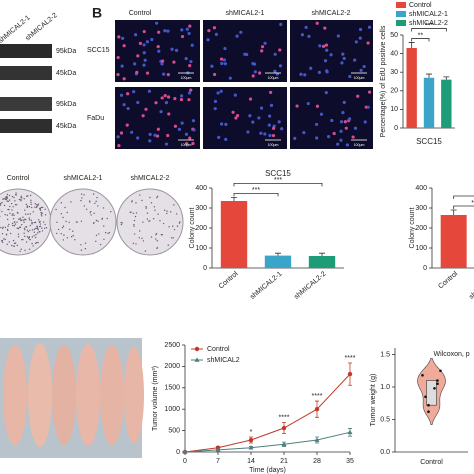 The height and width of the screenshot is (474, 474). What do you see at coordinates (383, 81) in the screenshot?
I see `y-axis-label: Percentage(%) of EdU positive cells` at bounding box center [383, 81].